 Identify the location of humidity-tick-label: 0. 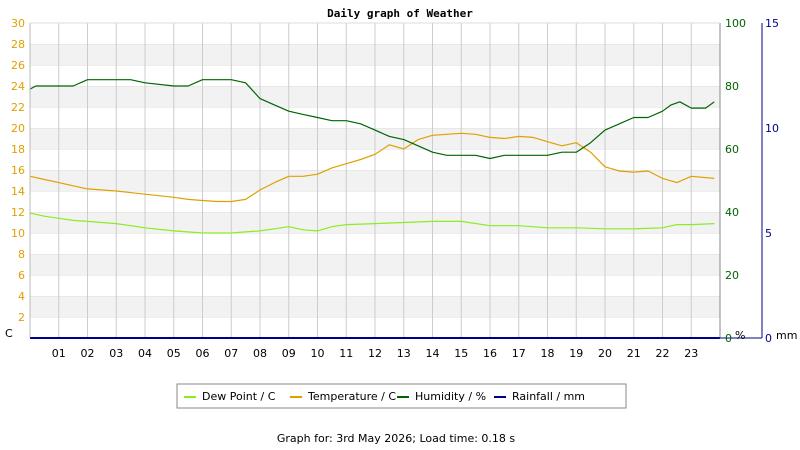
(728, 338).